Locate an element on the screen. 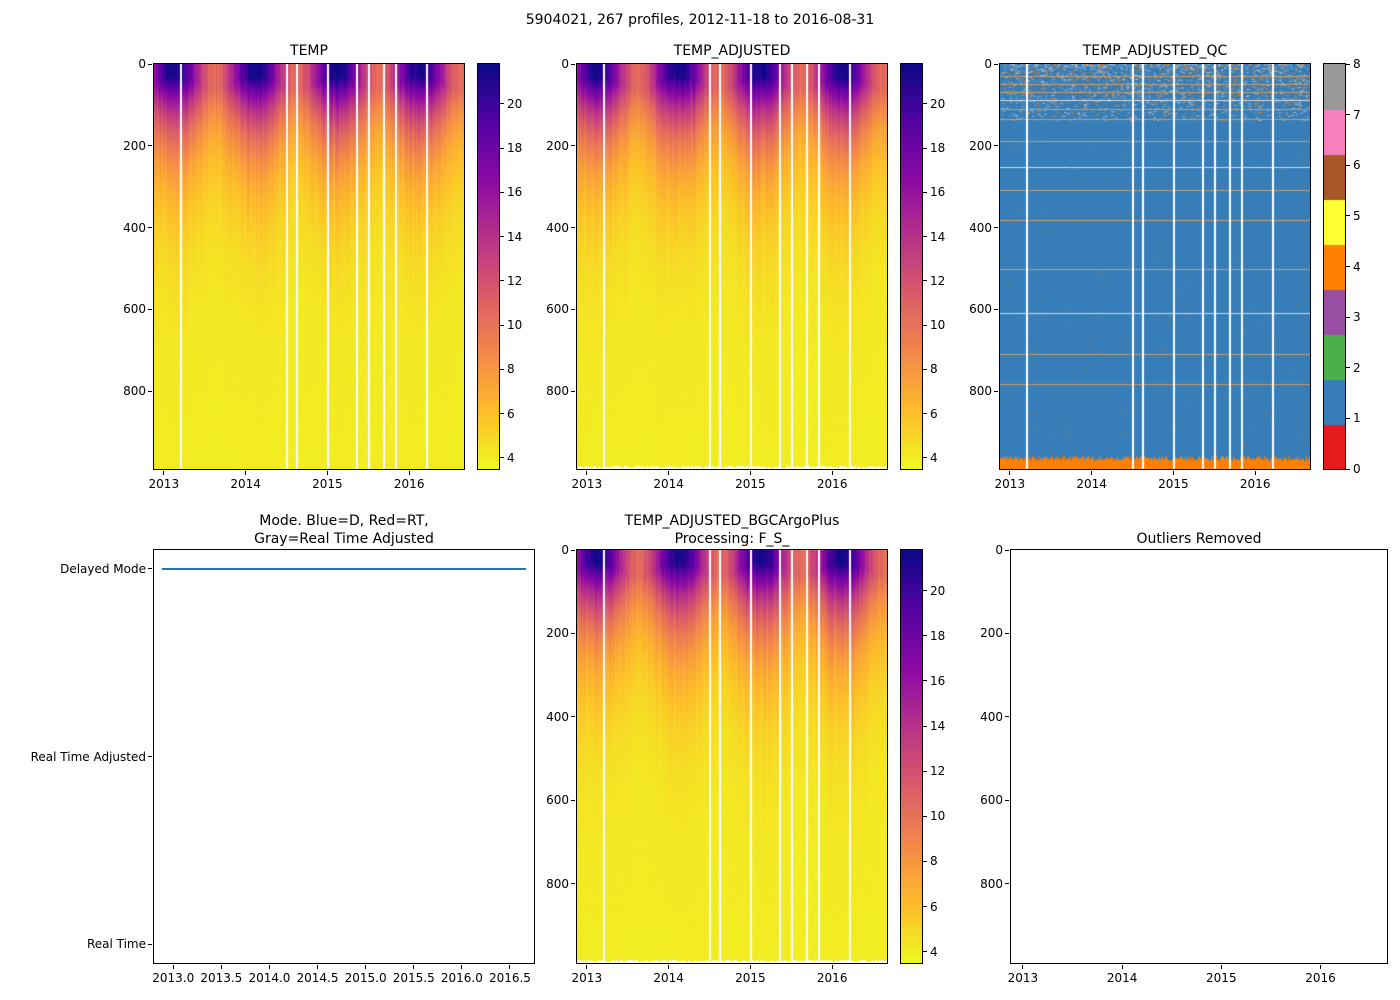 This screenshot has width=1400, height=1000. mode-plot-frame is located at coordinates (344, 756).